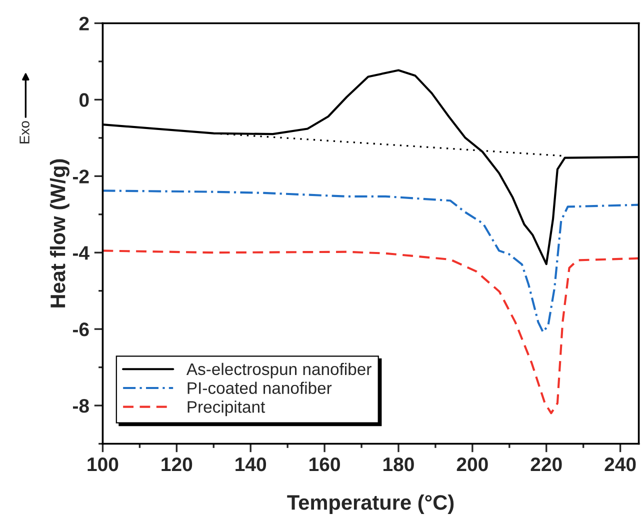  What do you see at coordinates (251, 464) in the screenshot?
I see `x-tick-label: 140` at bounding box center [251, 464].